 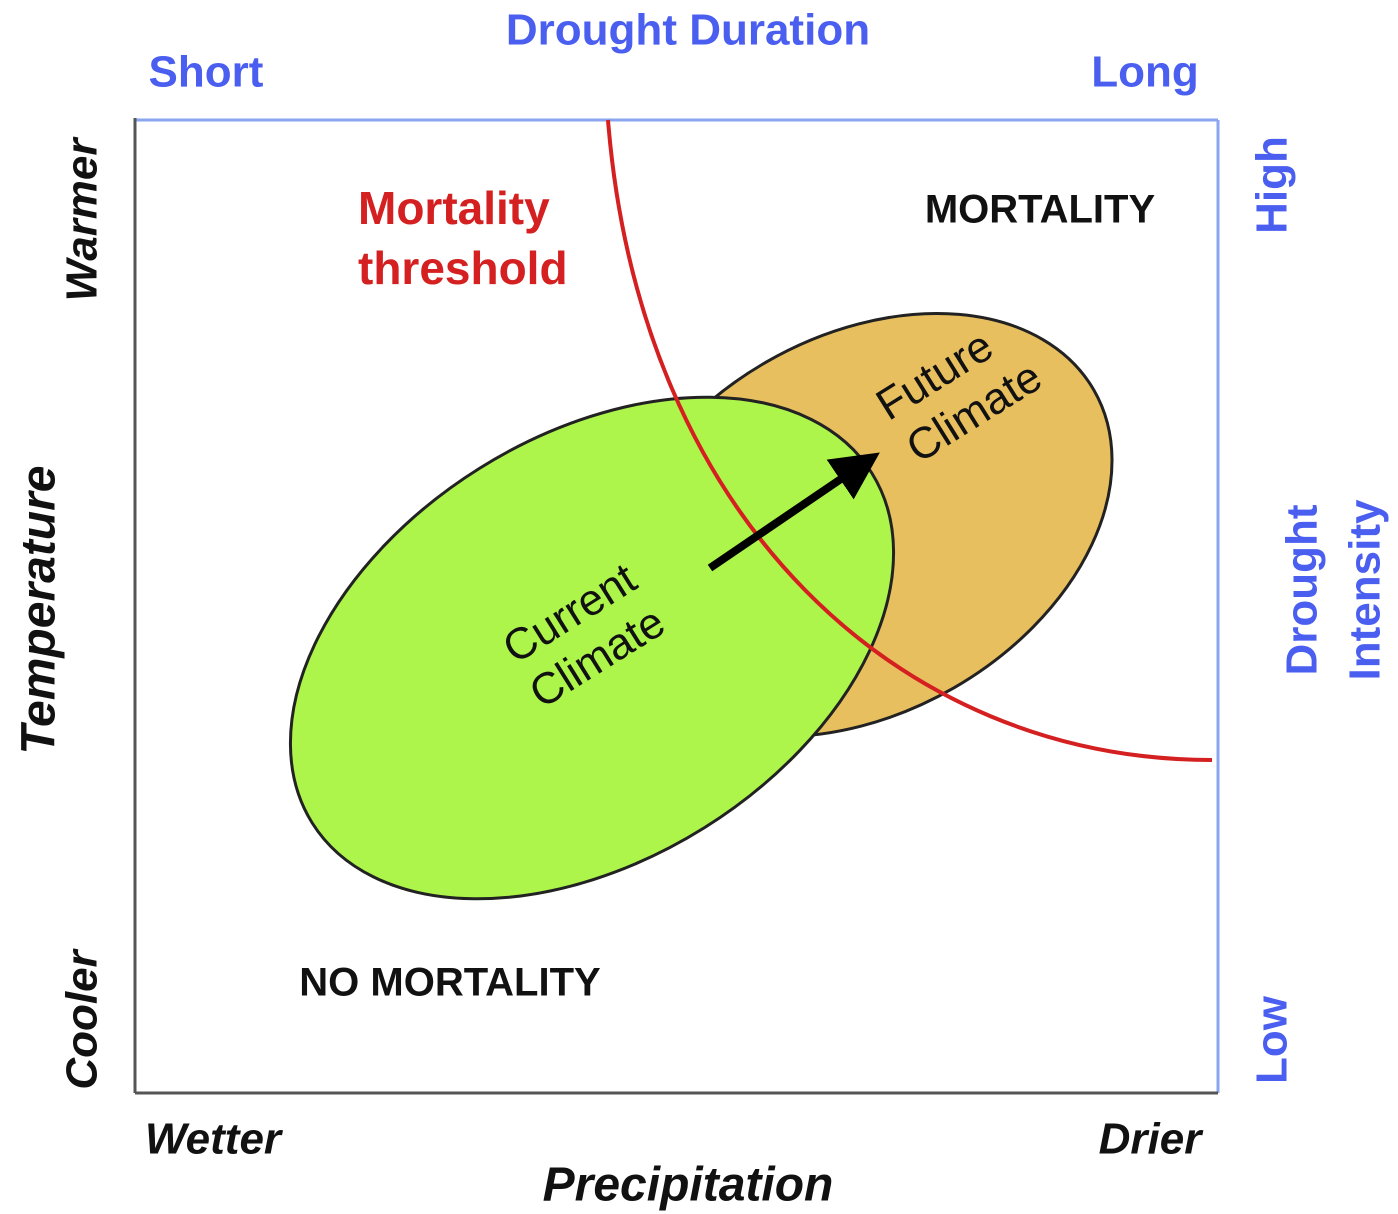 I want to click on top-axis-end: Long, so click(x=1145, y=72).